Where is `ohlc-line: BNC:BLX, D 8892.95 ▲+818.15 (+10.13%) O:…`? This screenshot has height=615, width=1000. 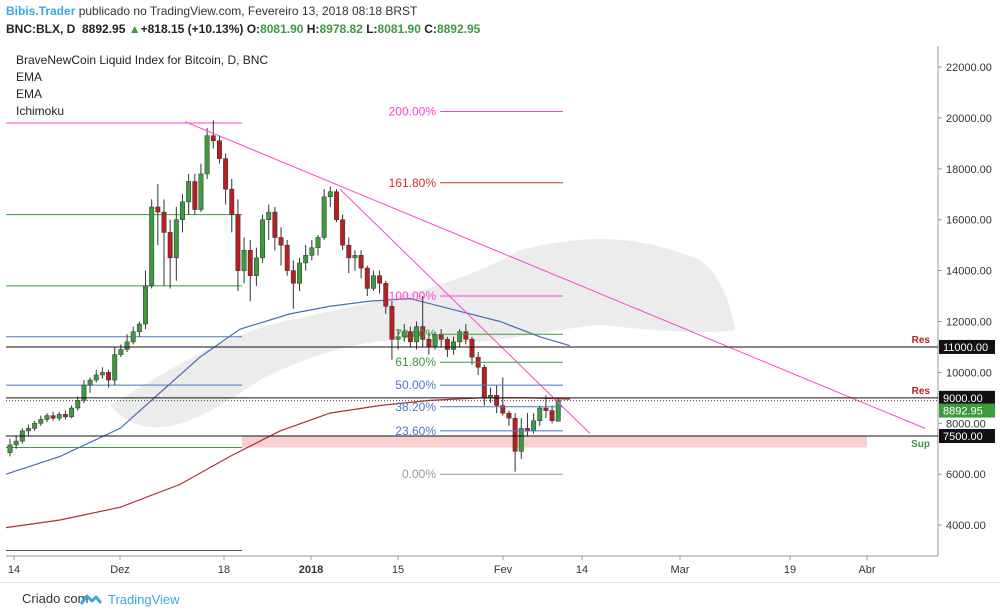 ohlc-line: BNC:BLX, D 8892.95 ▲+818.15 (+10.13%) O:… is located at coordinates (243, 29).